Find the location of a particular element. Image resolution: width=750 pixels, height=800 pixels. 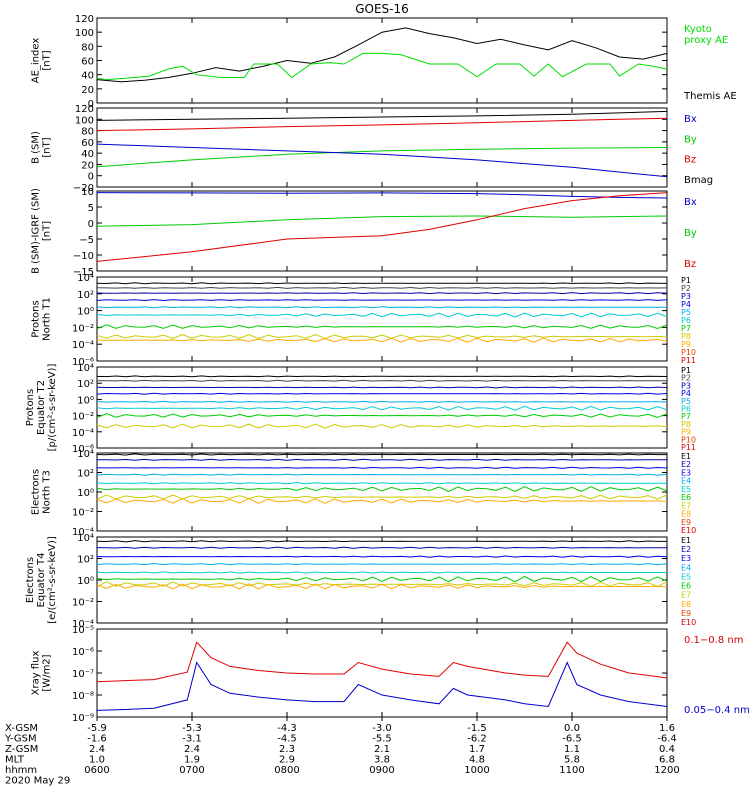

y-axis-label: North T3 is located at coordinates (47, 492).